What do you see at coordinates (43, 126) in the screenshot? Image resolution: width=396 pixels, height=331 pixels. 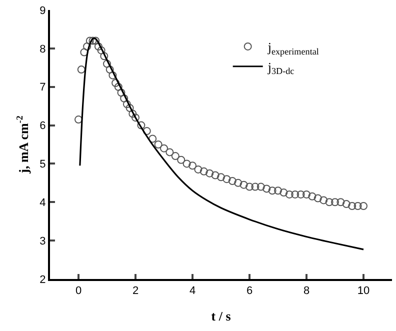 I see `y-tick-label: 6` at bounding box center [43, 126].